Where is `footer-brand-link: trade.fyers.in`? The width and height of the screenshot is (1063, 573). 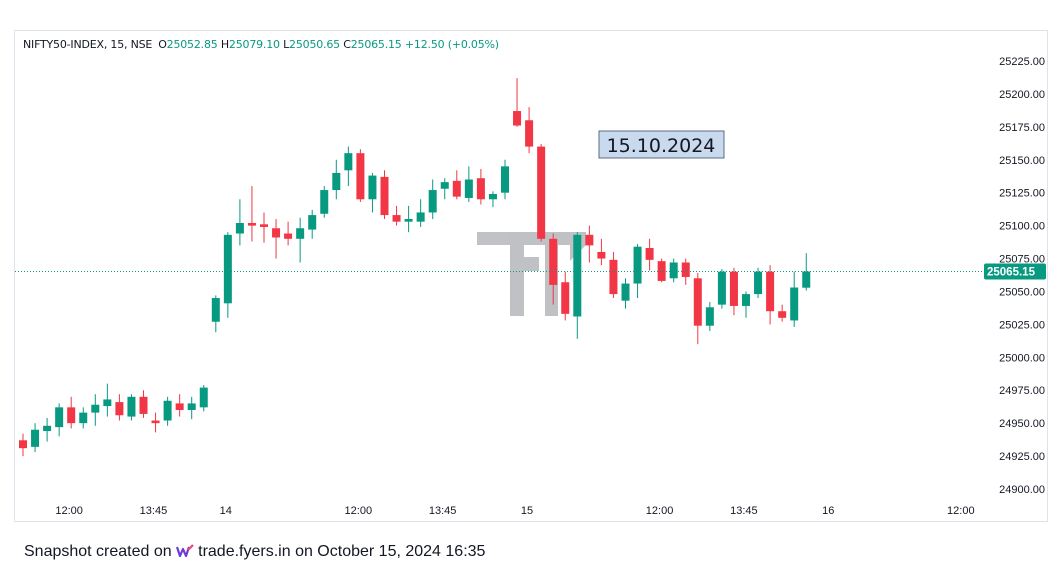 footer-brand-link: trade.fyers.in is located at coordinates (244, 551).